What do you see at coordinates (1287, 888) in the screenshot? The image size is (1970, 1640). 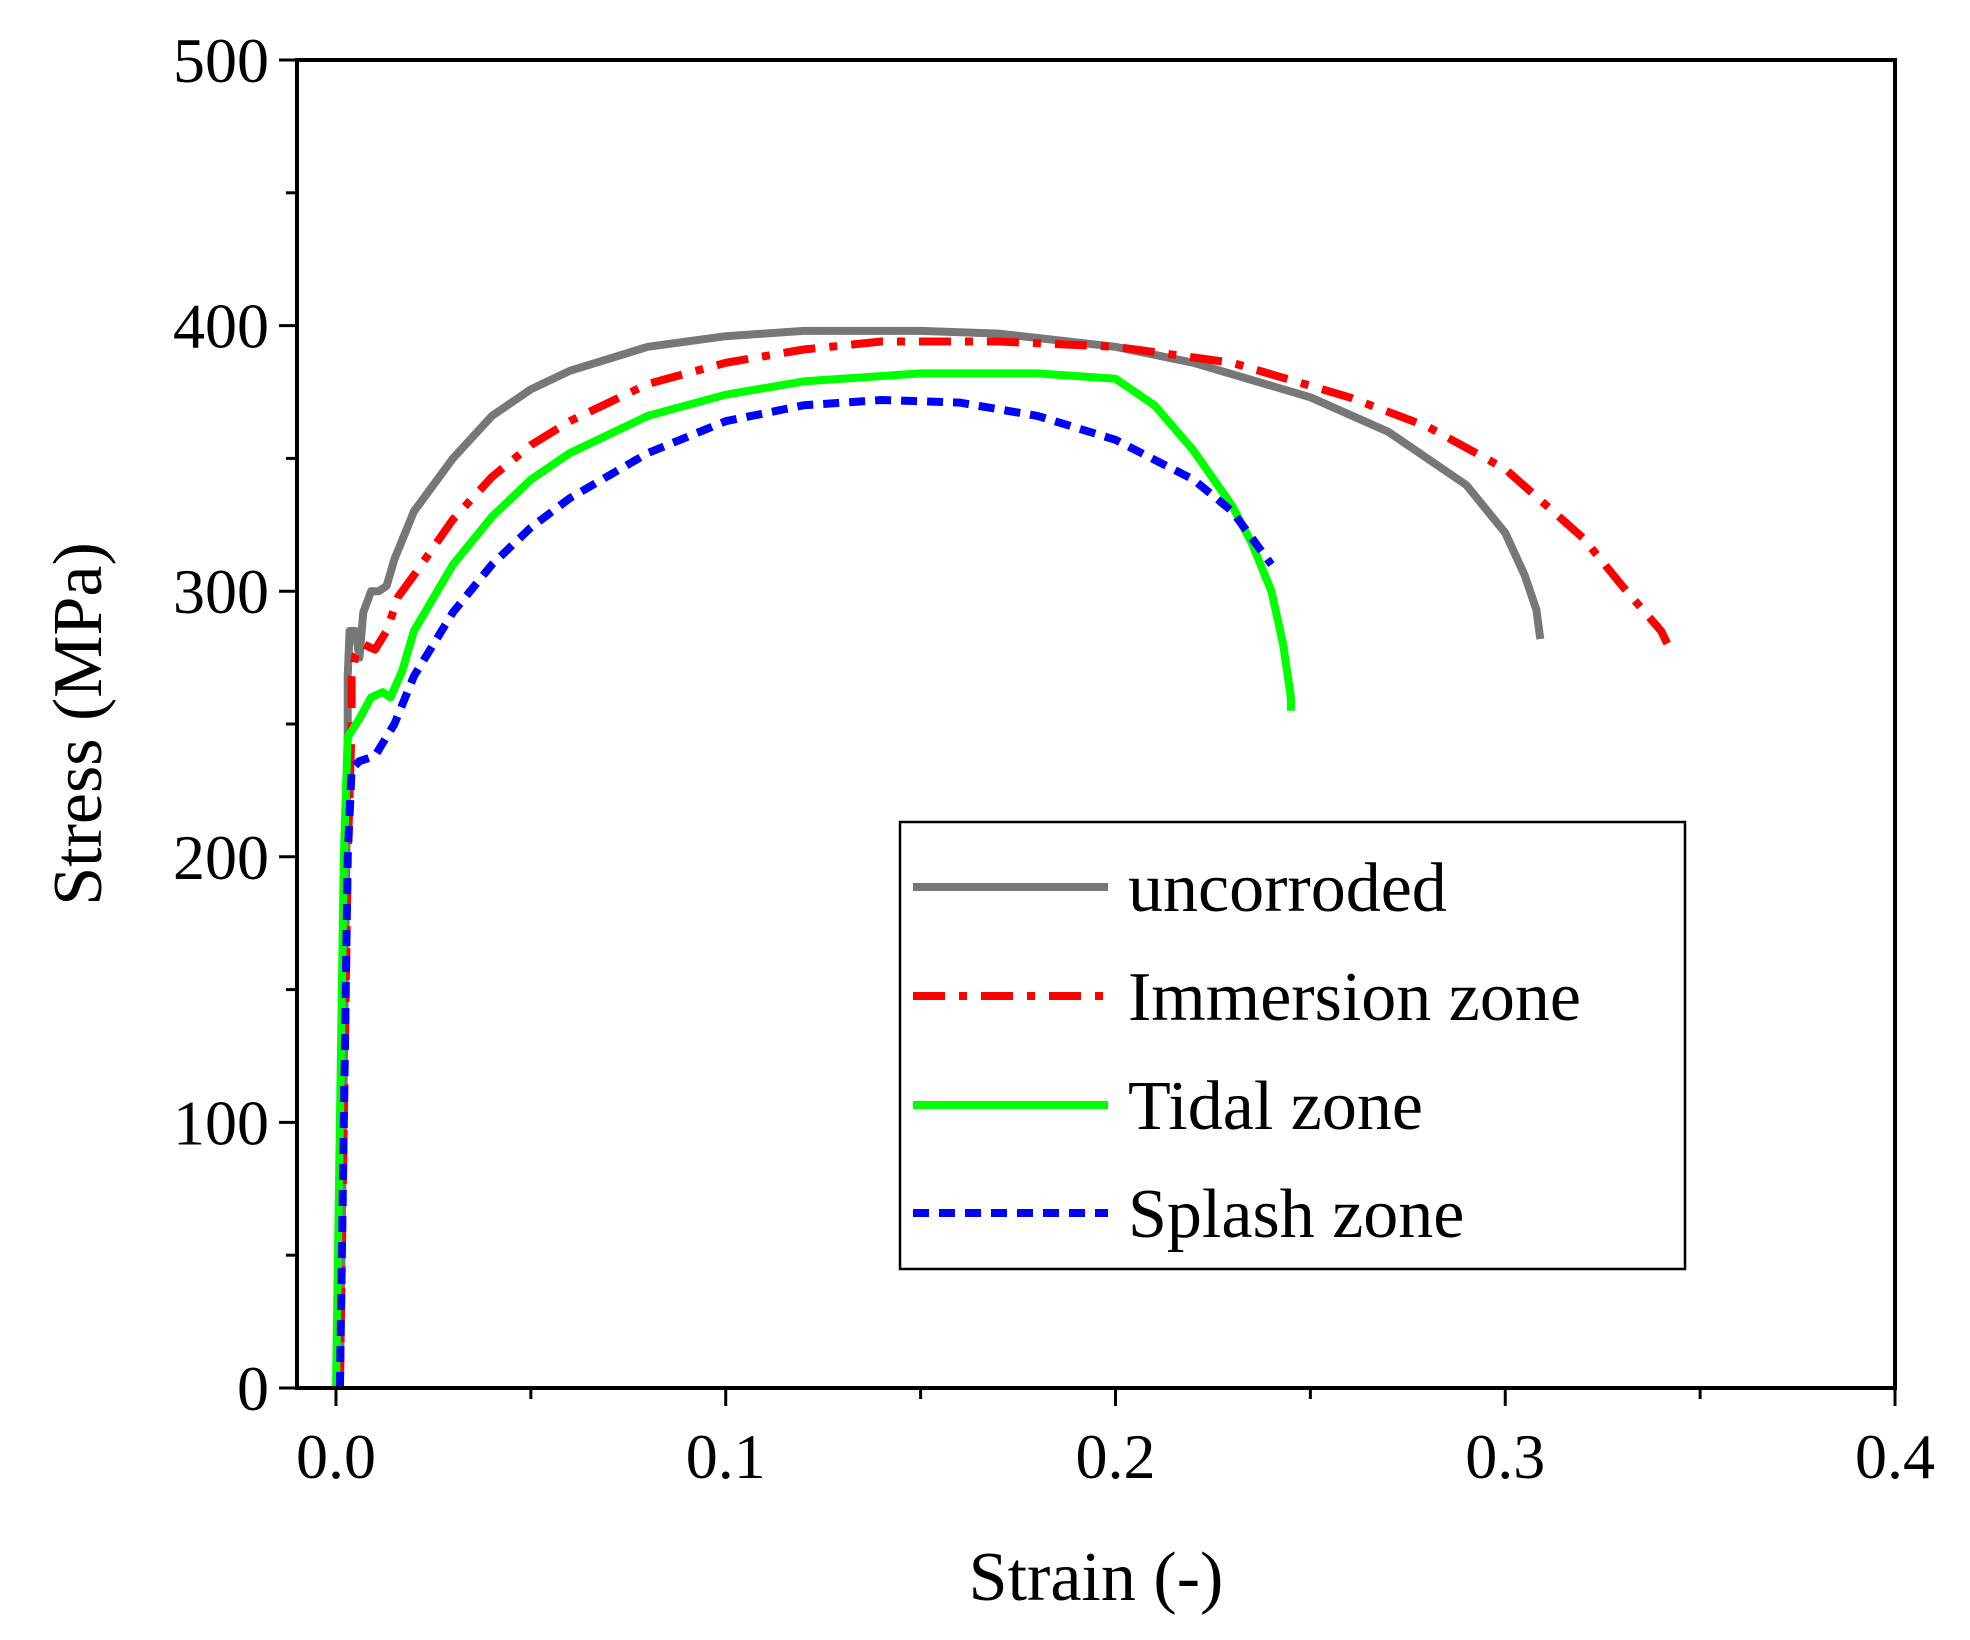 I see `legend-label: uncorroded` at bounding box center [1287, 888].